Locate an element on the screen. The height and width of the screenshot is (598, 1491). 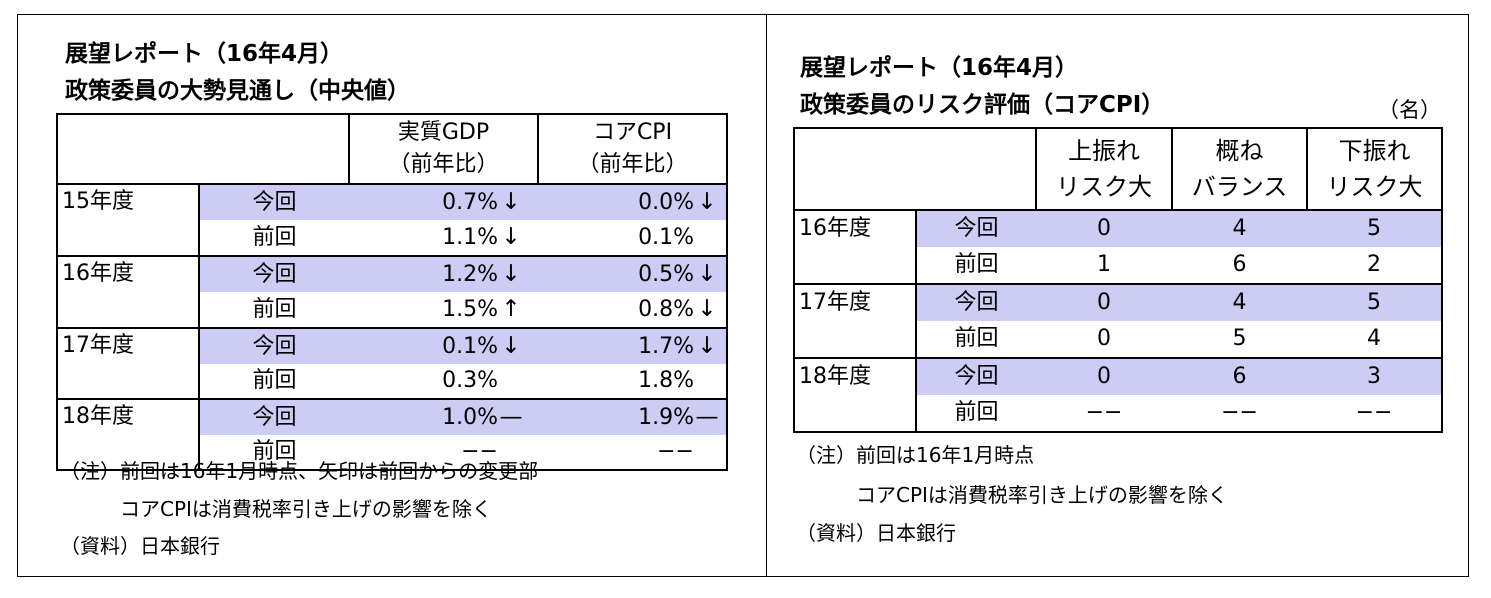
downside-count: 4 is located at coordinates (1375, 340).